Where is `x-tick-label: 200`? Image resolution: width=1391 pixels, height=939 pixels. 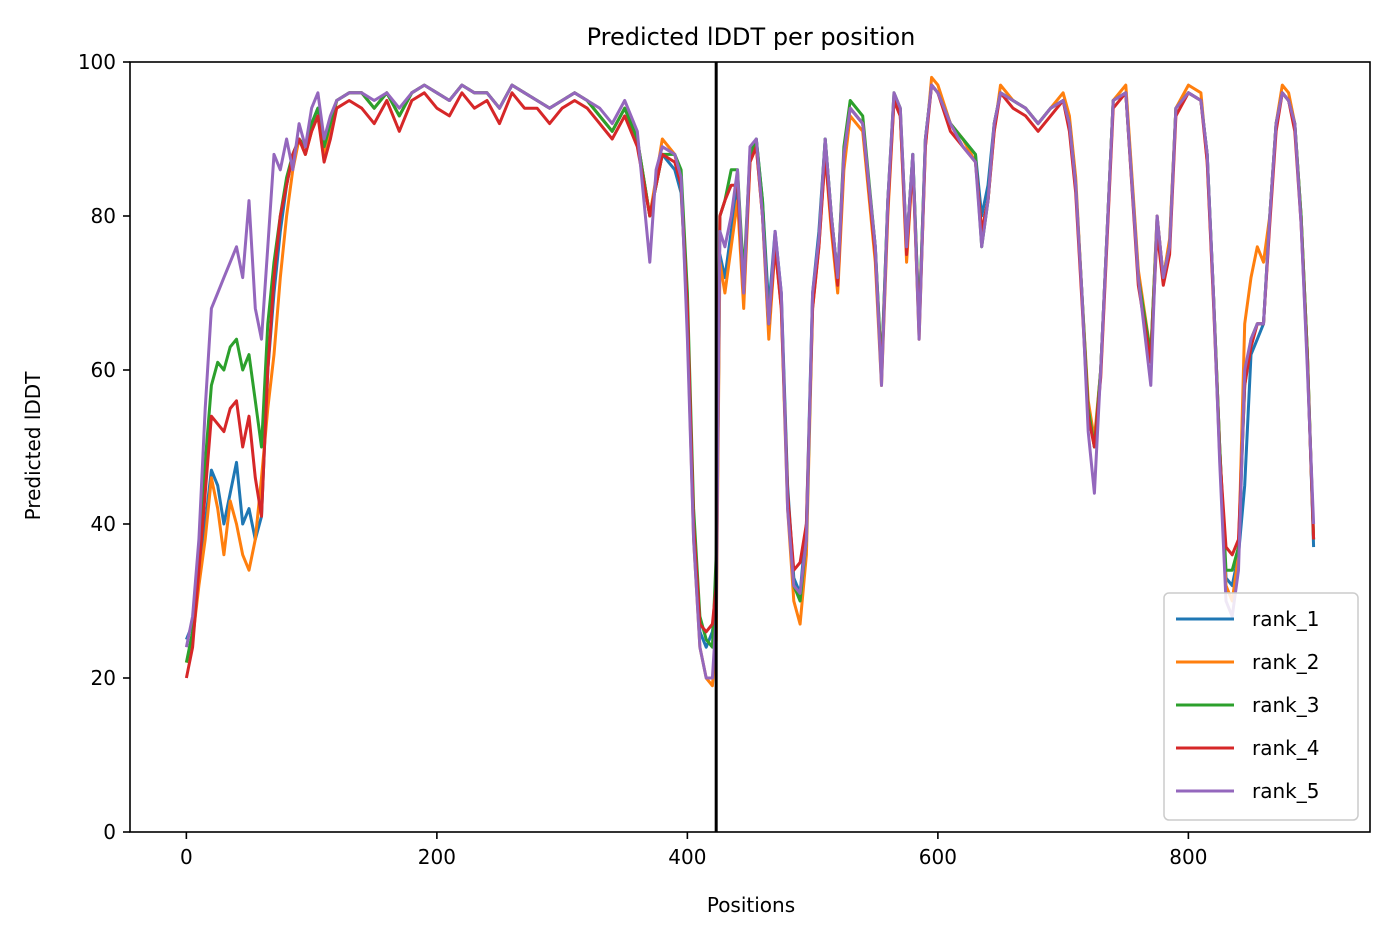
x-tick-label: 200 is located at coordinates (437, 857).